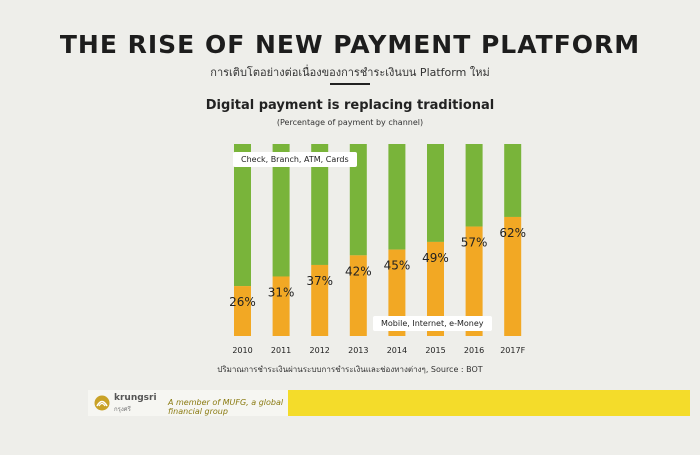  I want to click on krungsri-logo-icon, so click(102, 403).